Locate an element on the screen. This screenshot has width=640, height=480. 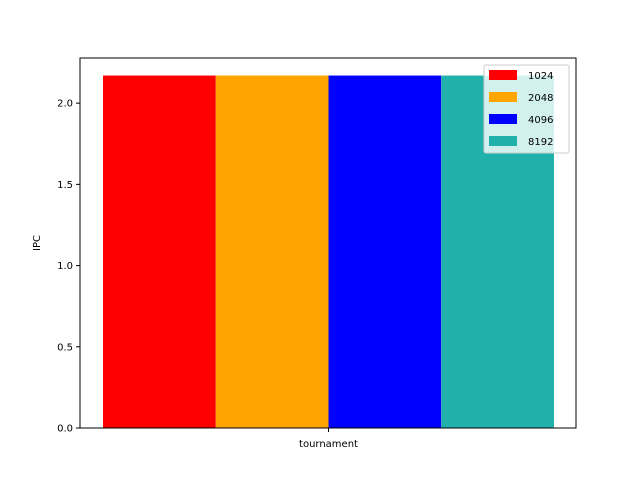
y-tick-label: 2.0 is located at coordinates (65, 104).